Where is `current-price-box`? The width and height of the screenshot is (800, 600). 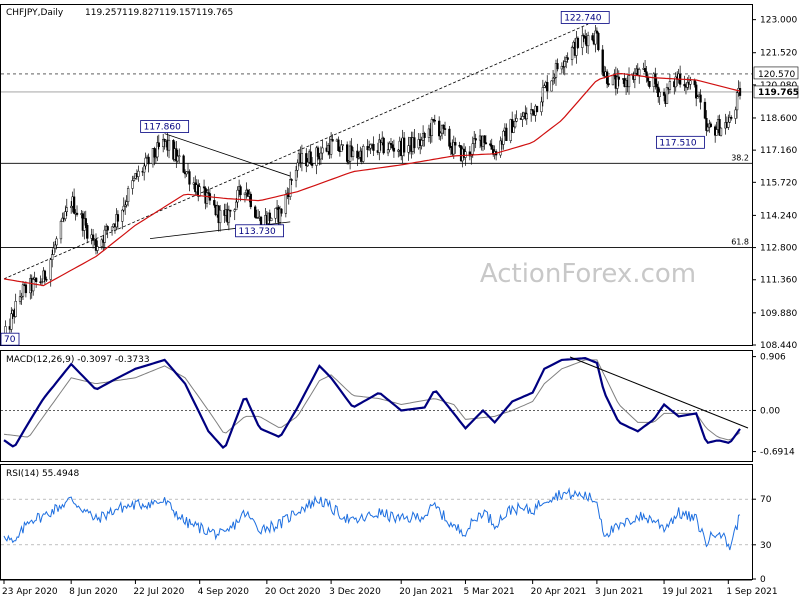
current-price-box is located at coordinates (776, 92).